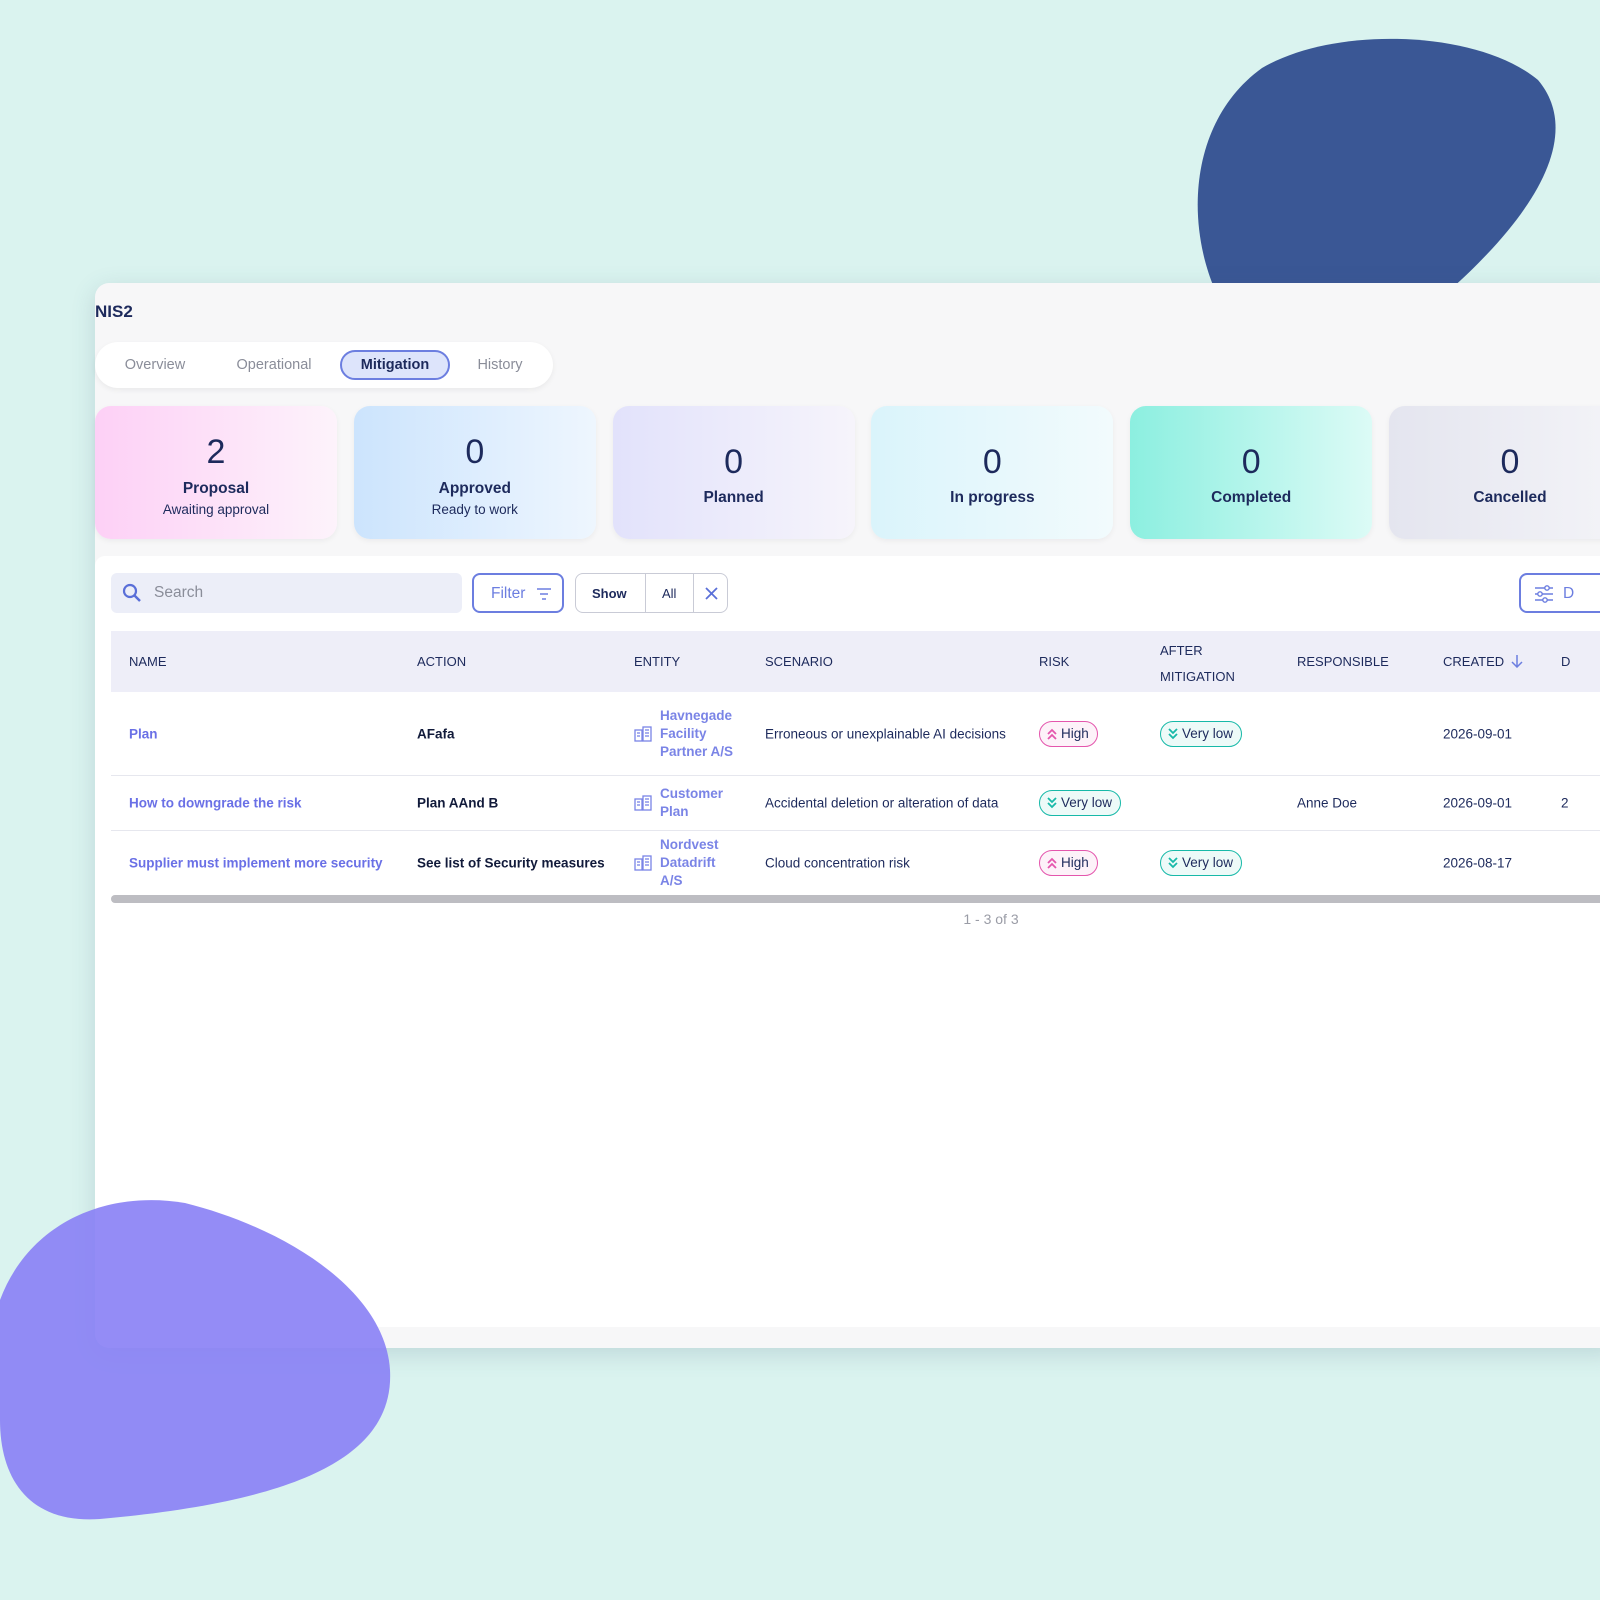 The height and width of the screenshot is (1600, 1600). Describe the element at coordinates (143, 733) in the screenshot. I see `name-cell: Plan` at that location.